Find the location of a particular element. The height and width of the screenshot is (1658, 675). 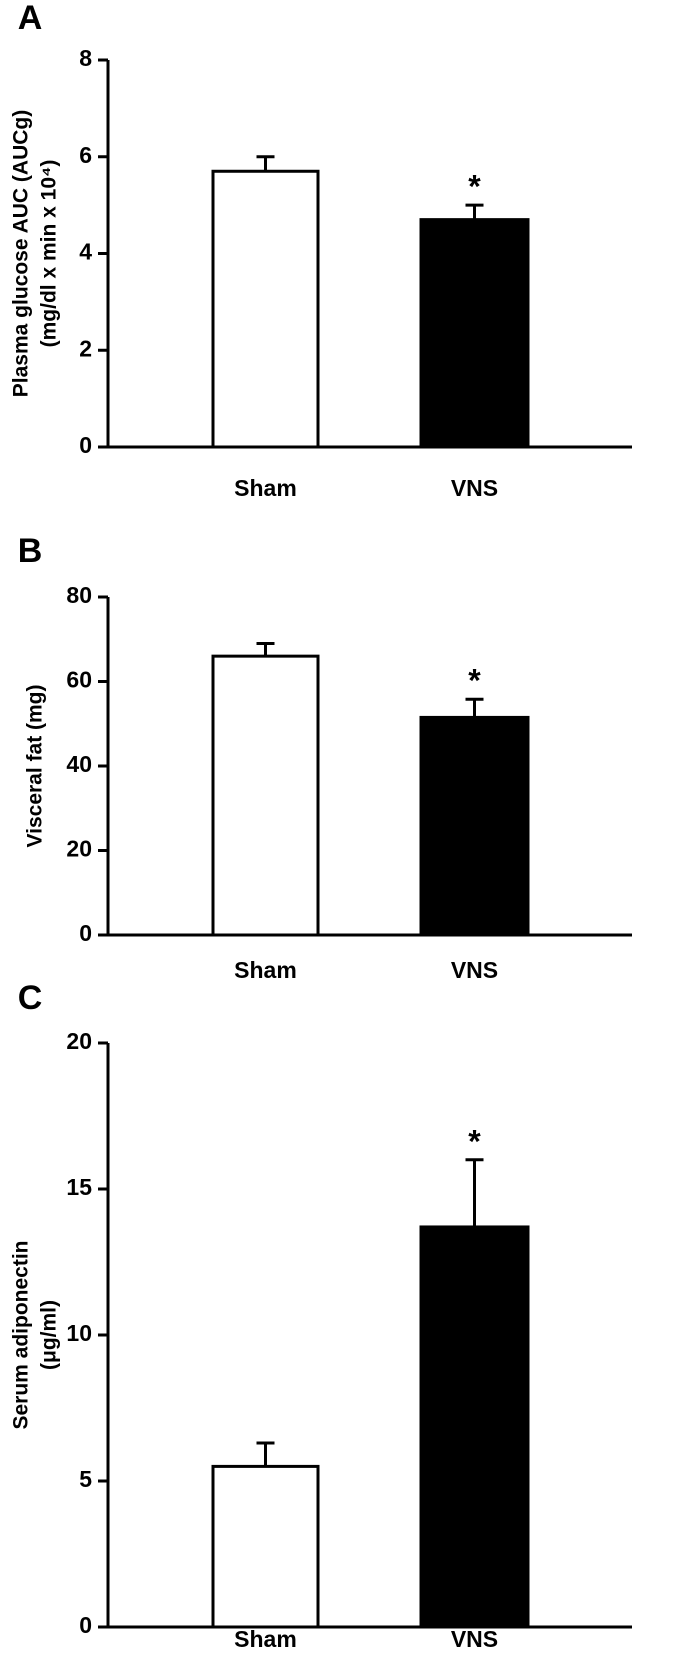

y-axis-label: Serum adiponectin is located at coordinates (21, 1334).